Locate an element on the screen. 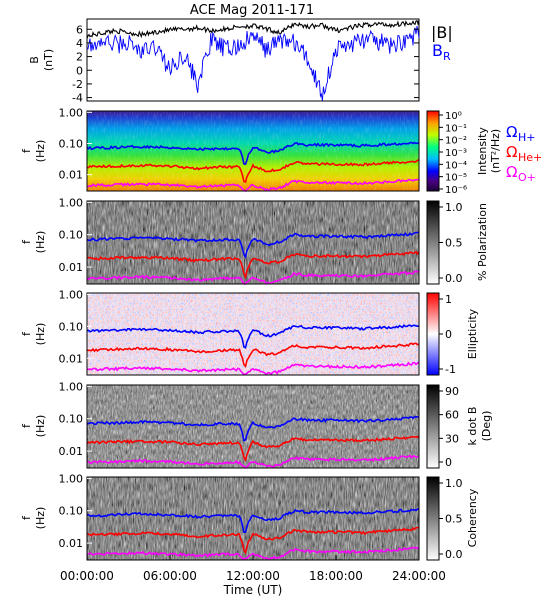 The height and width of the screenshot is (600, 550). time-axis: 00:00:00 06:00:00 12:00:00 18:00:00 24:00:00 is located at coordinates (253, 569).